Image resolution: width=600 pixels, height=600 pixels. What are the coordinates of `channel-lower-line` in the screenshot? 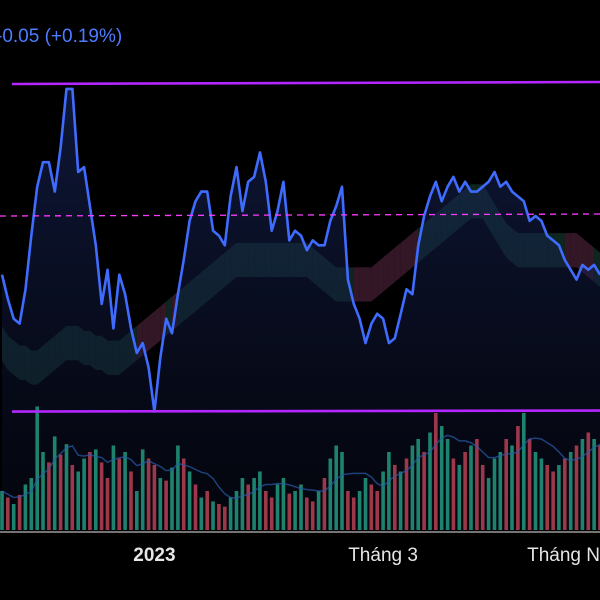 It's located at (305, 411).